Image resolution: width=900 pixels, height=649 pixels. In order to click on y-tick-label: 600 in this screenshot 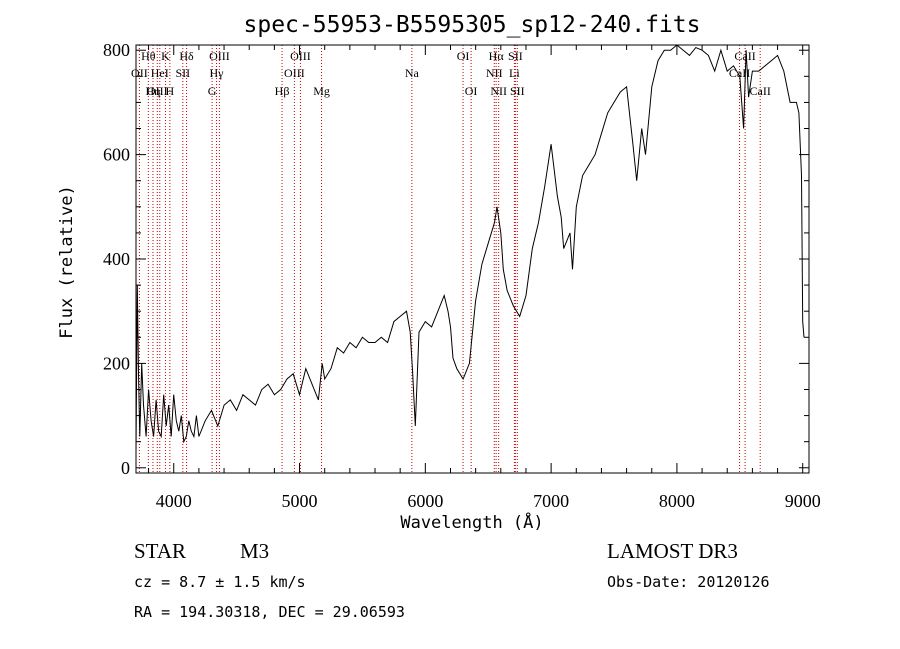, I will do `click(116, 155)`.